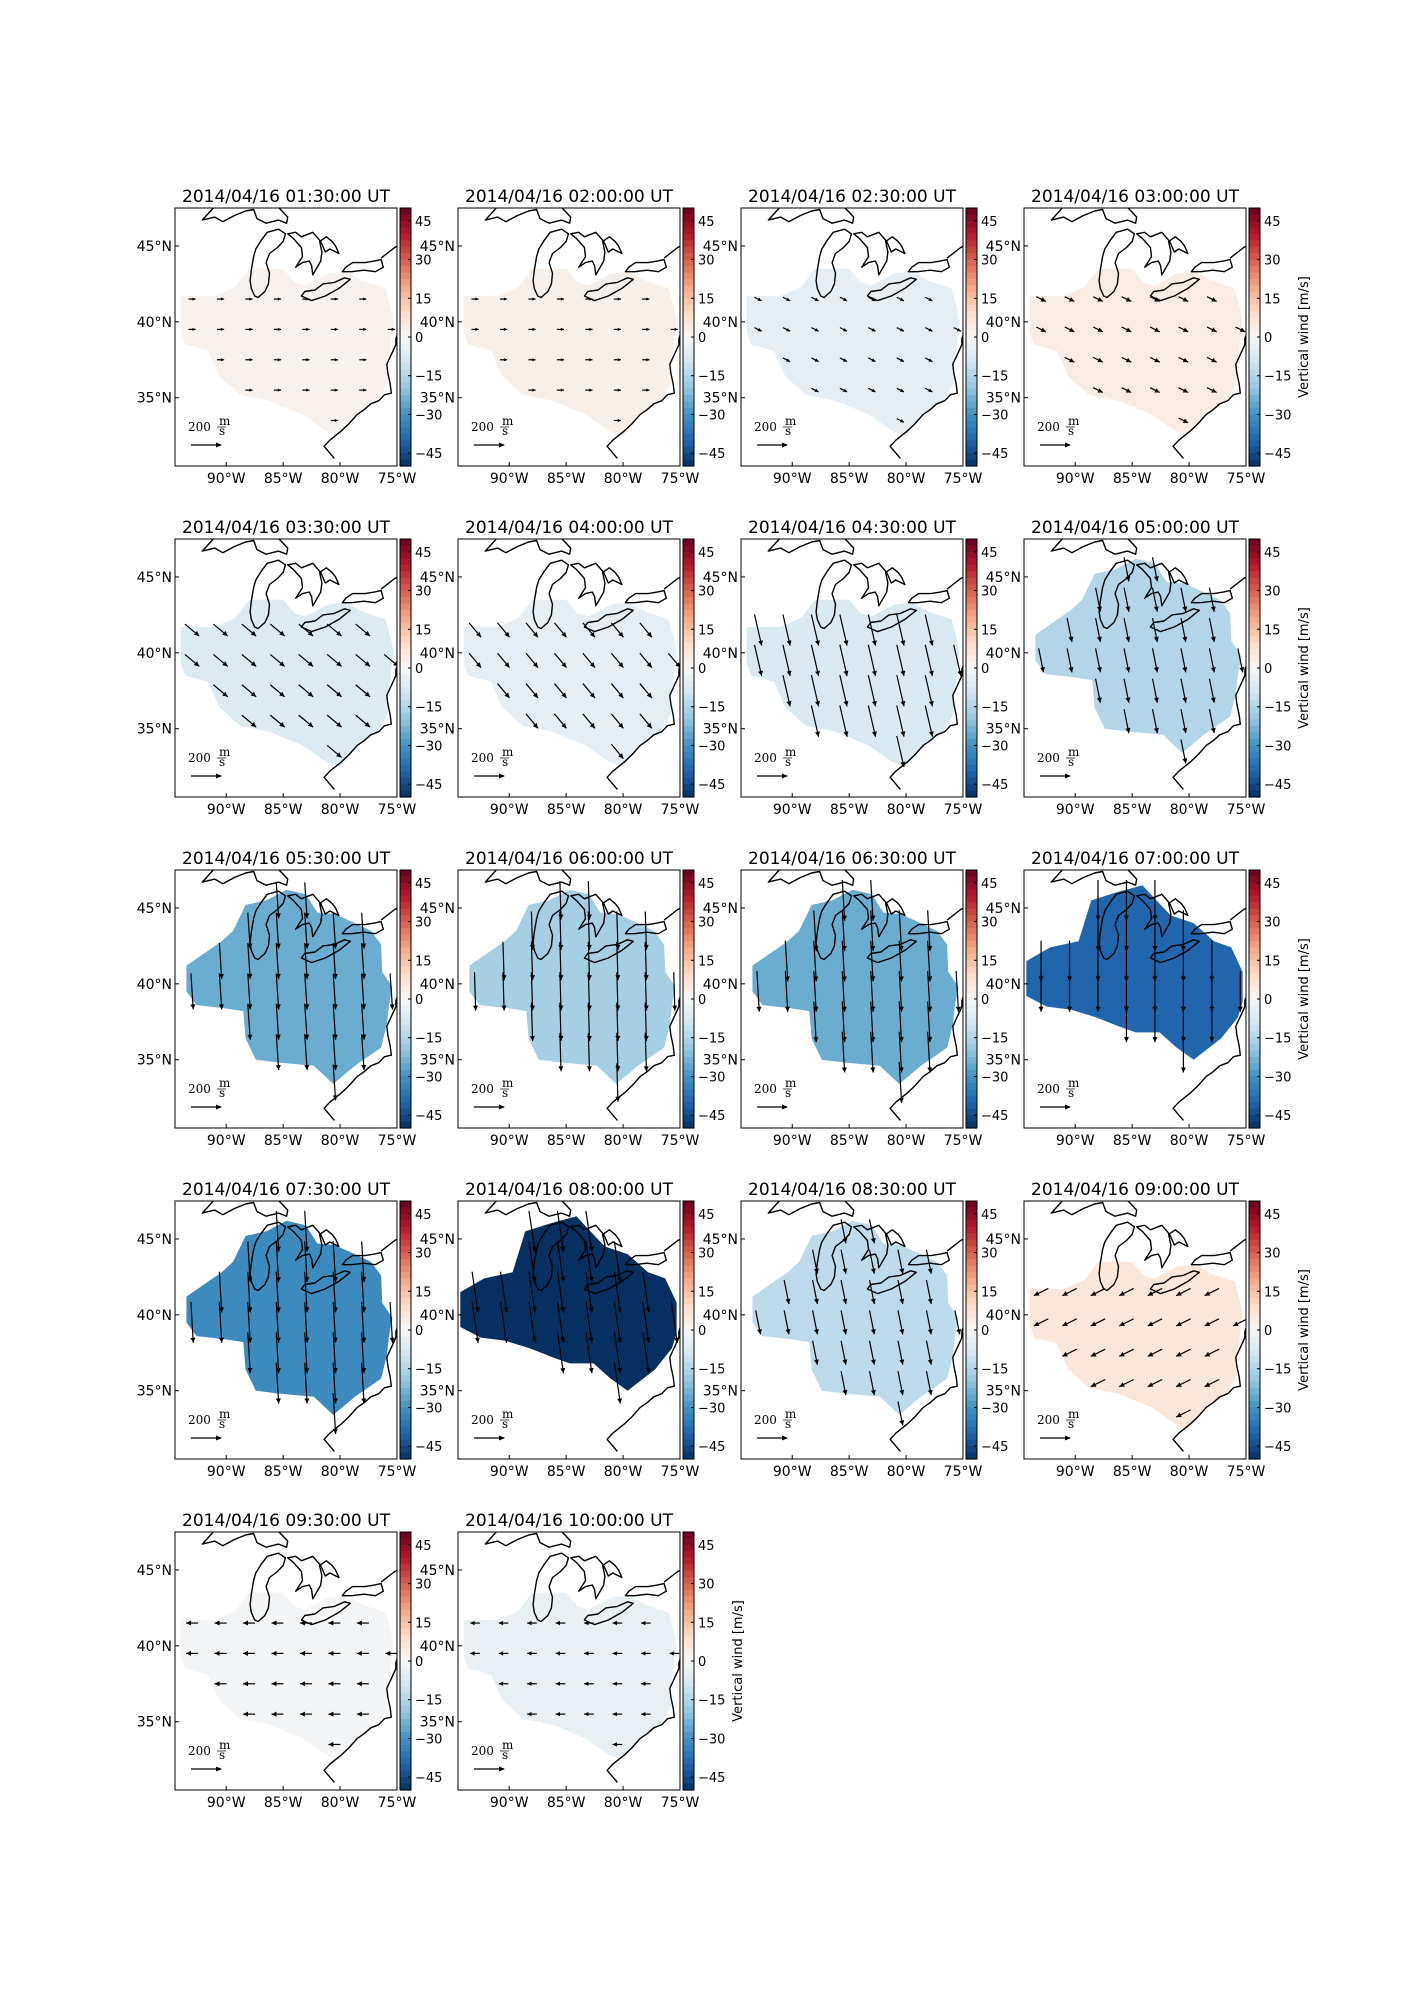 The width and height of the screenshot is (1410, 2010). What do you see at coordinates (420, 337) in the screenshot?
I see `colorbar: 45 30 15 0 −15 −30 −45` at bounding box center [420, 337].